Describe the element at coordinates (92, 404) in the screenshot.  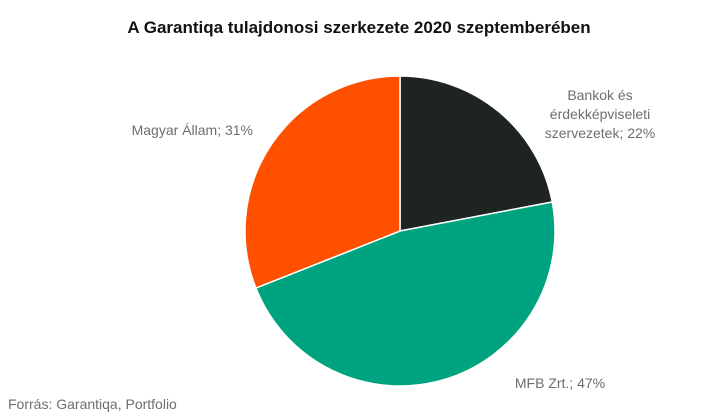
I see `source-note: Forrás: Garantiqa, Portfolio` at that location.